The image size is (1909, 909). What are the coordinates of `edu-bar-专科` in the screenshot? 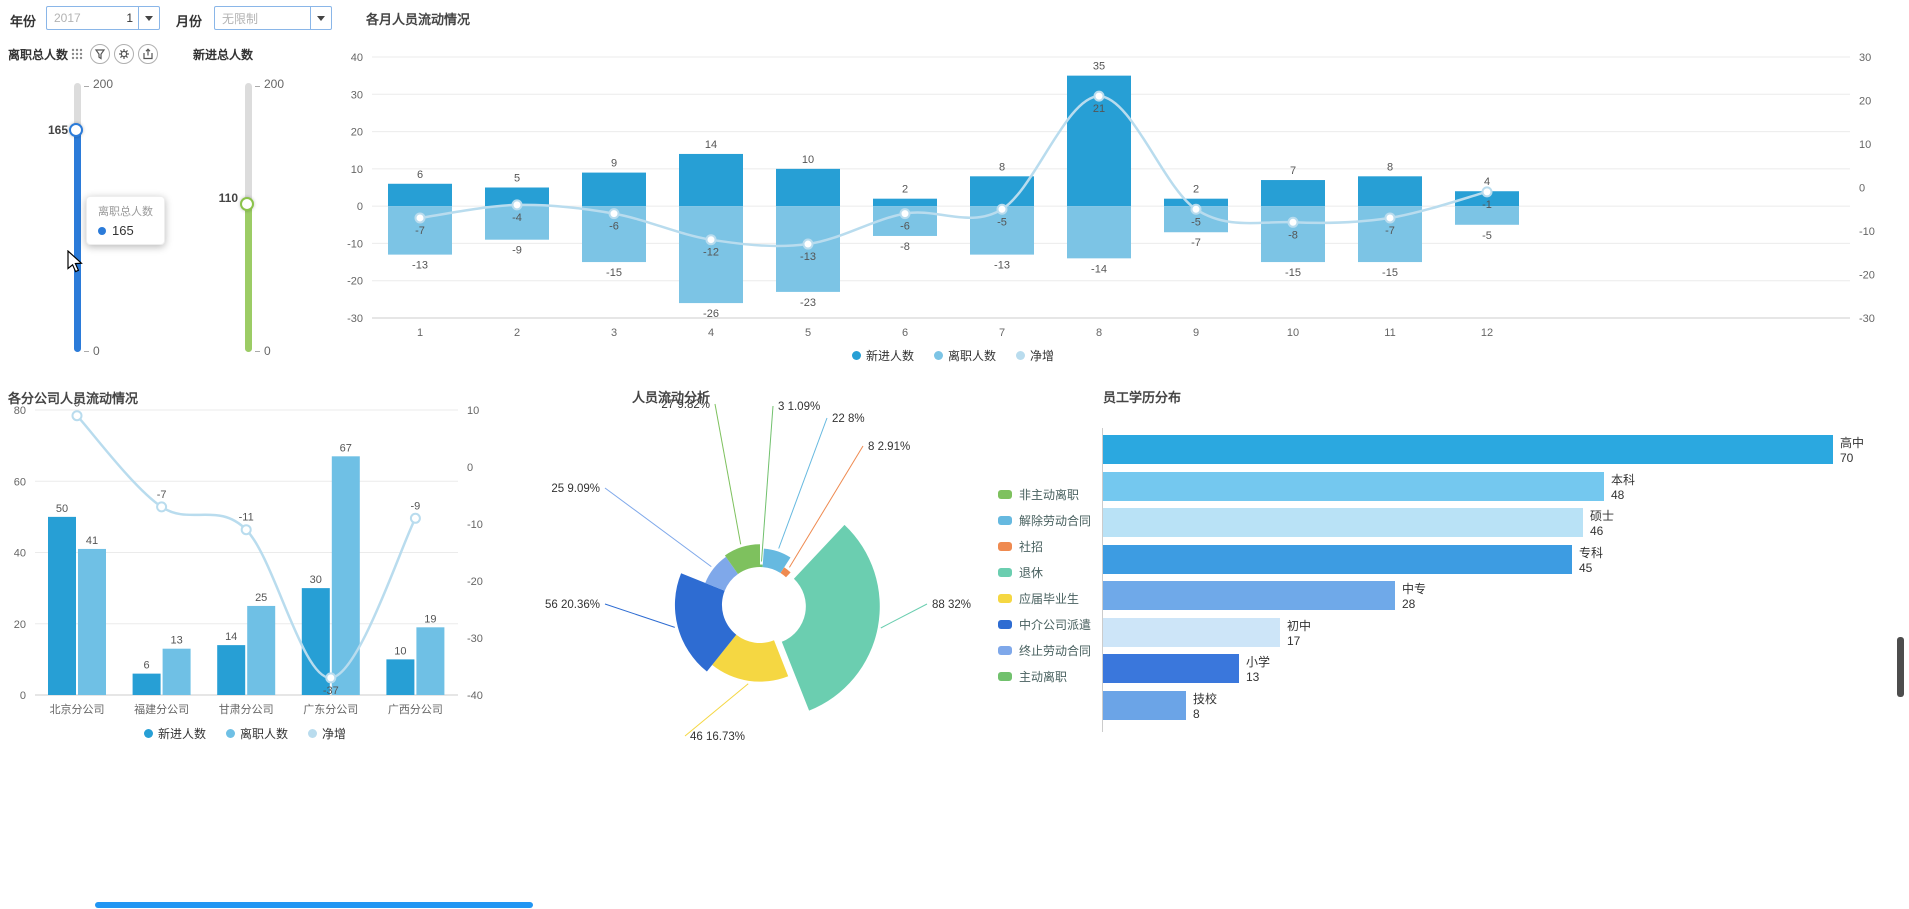 It's located at (1337, 559).